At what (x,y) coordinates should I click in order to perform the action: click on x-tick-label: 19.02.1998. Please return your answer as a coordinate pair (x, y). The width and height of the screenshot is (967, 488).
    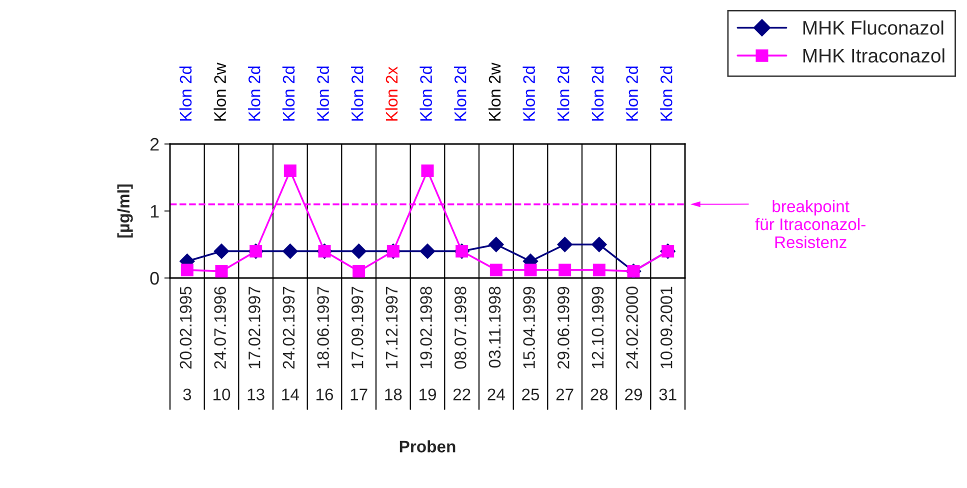
    Looking at the image, I should click on (426, 327).